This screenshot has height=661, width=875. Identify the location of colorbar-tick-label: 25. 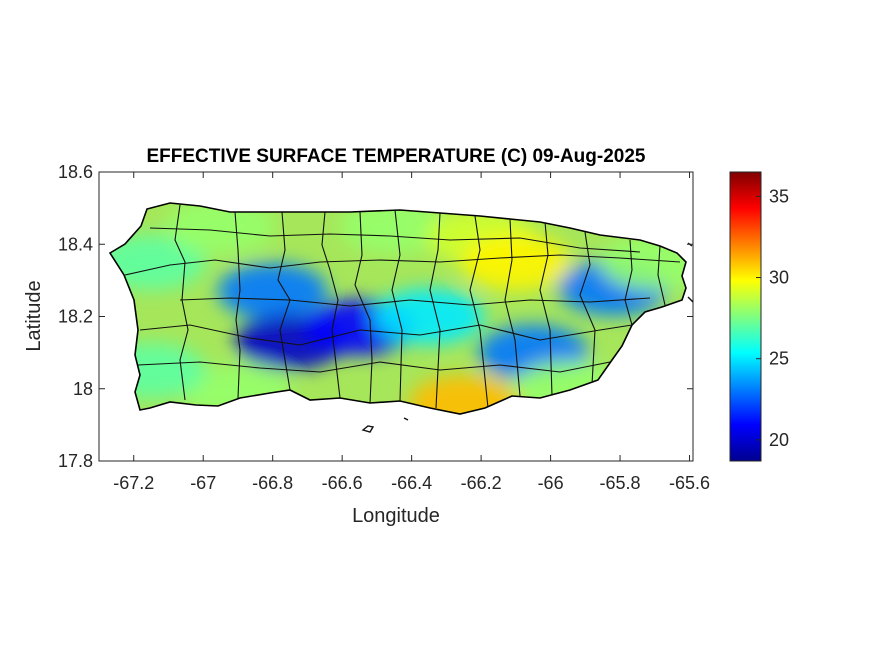
(779, 359).